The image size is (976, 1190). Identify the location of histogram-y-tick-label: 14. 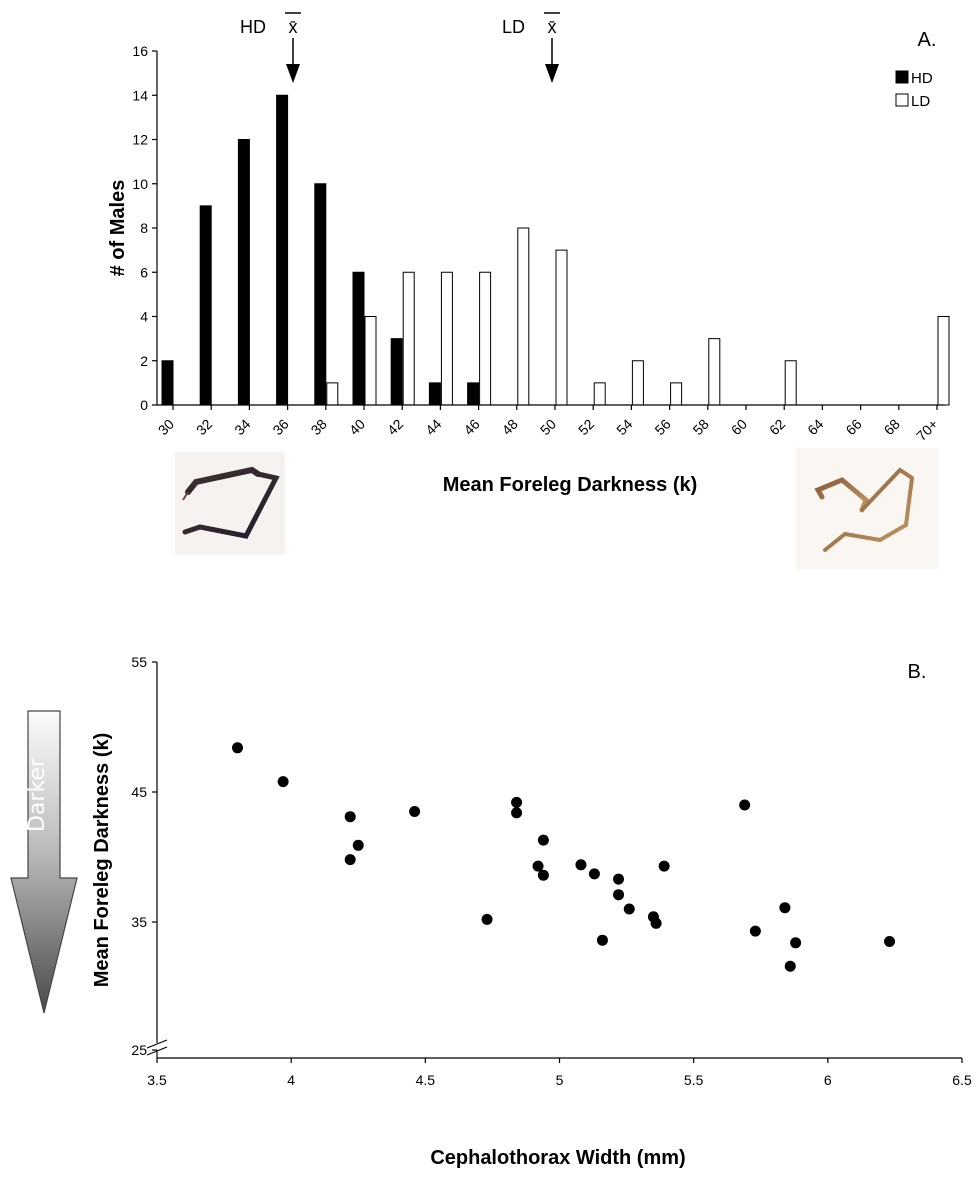
(140, 95).